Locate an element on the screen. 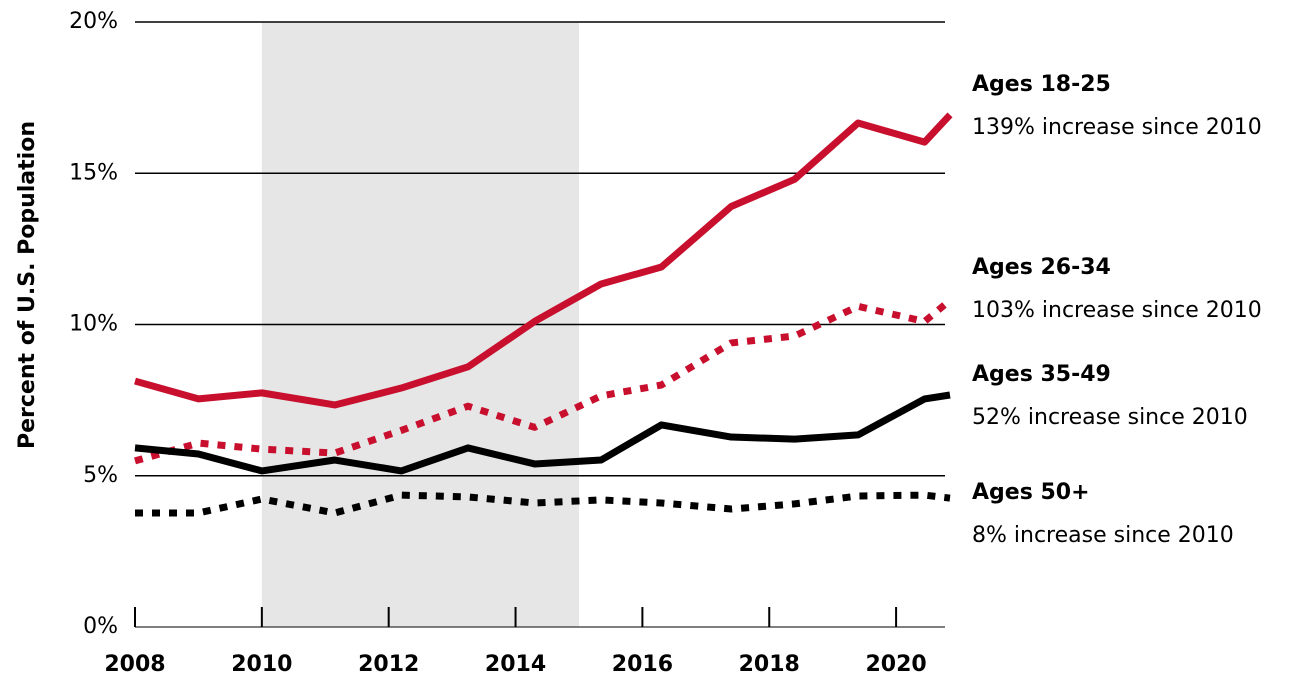 The image size is (1303, 683). legend-note: 52% increase since 2010 is located at coordinates (1110, 417).